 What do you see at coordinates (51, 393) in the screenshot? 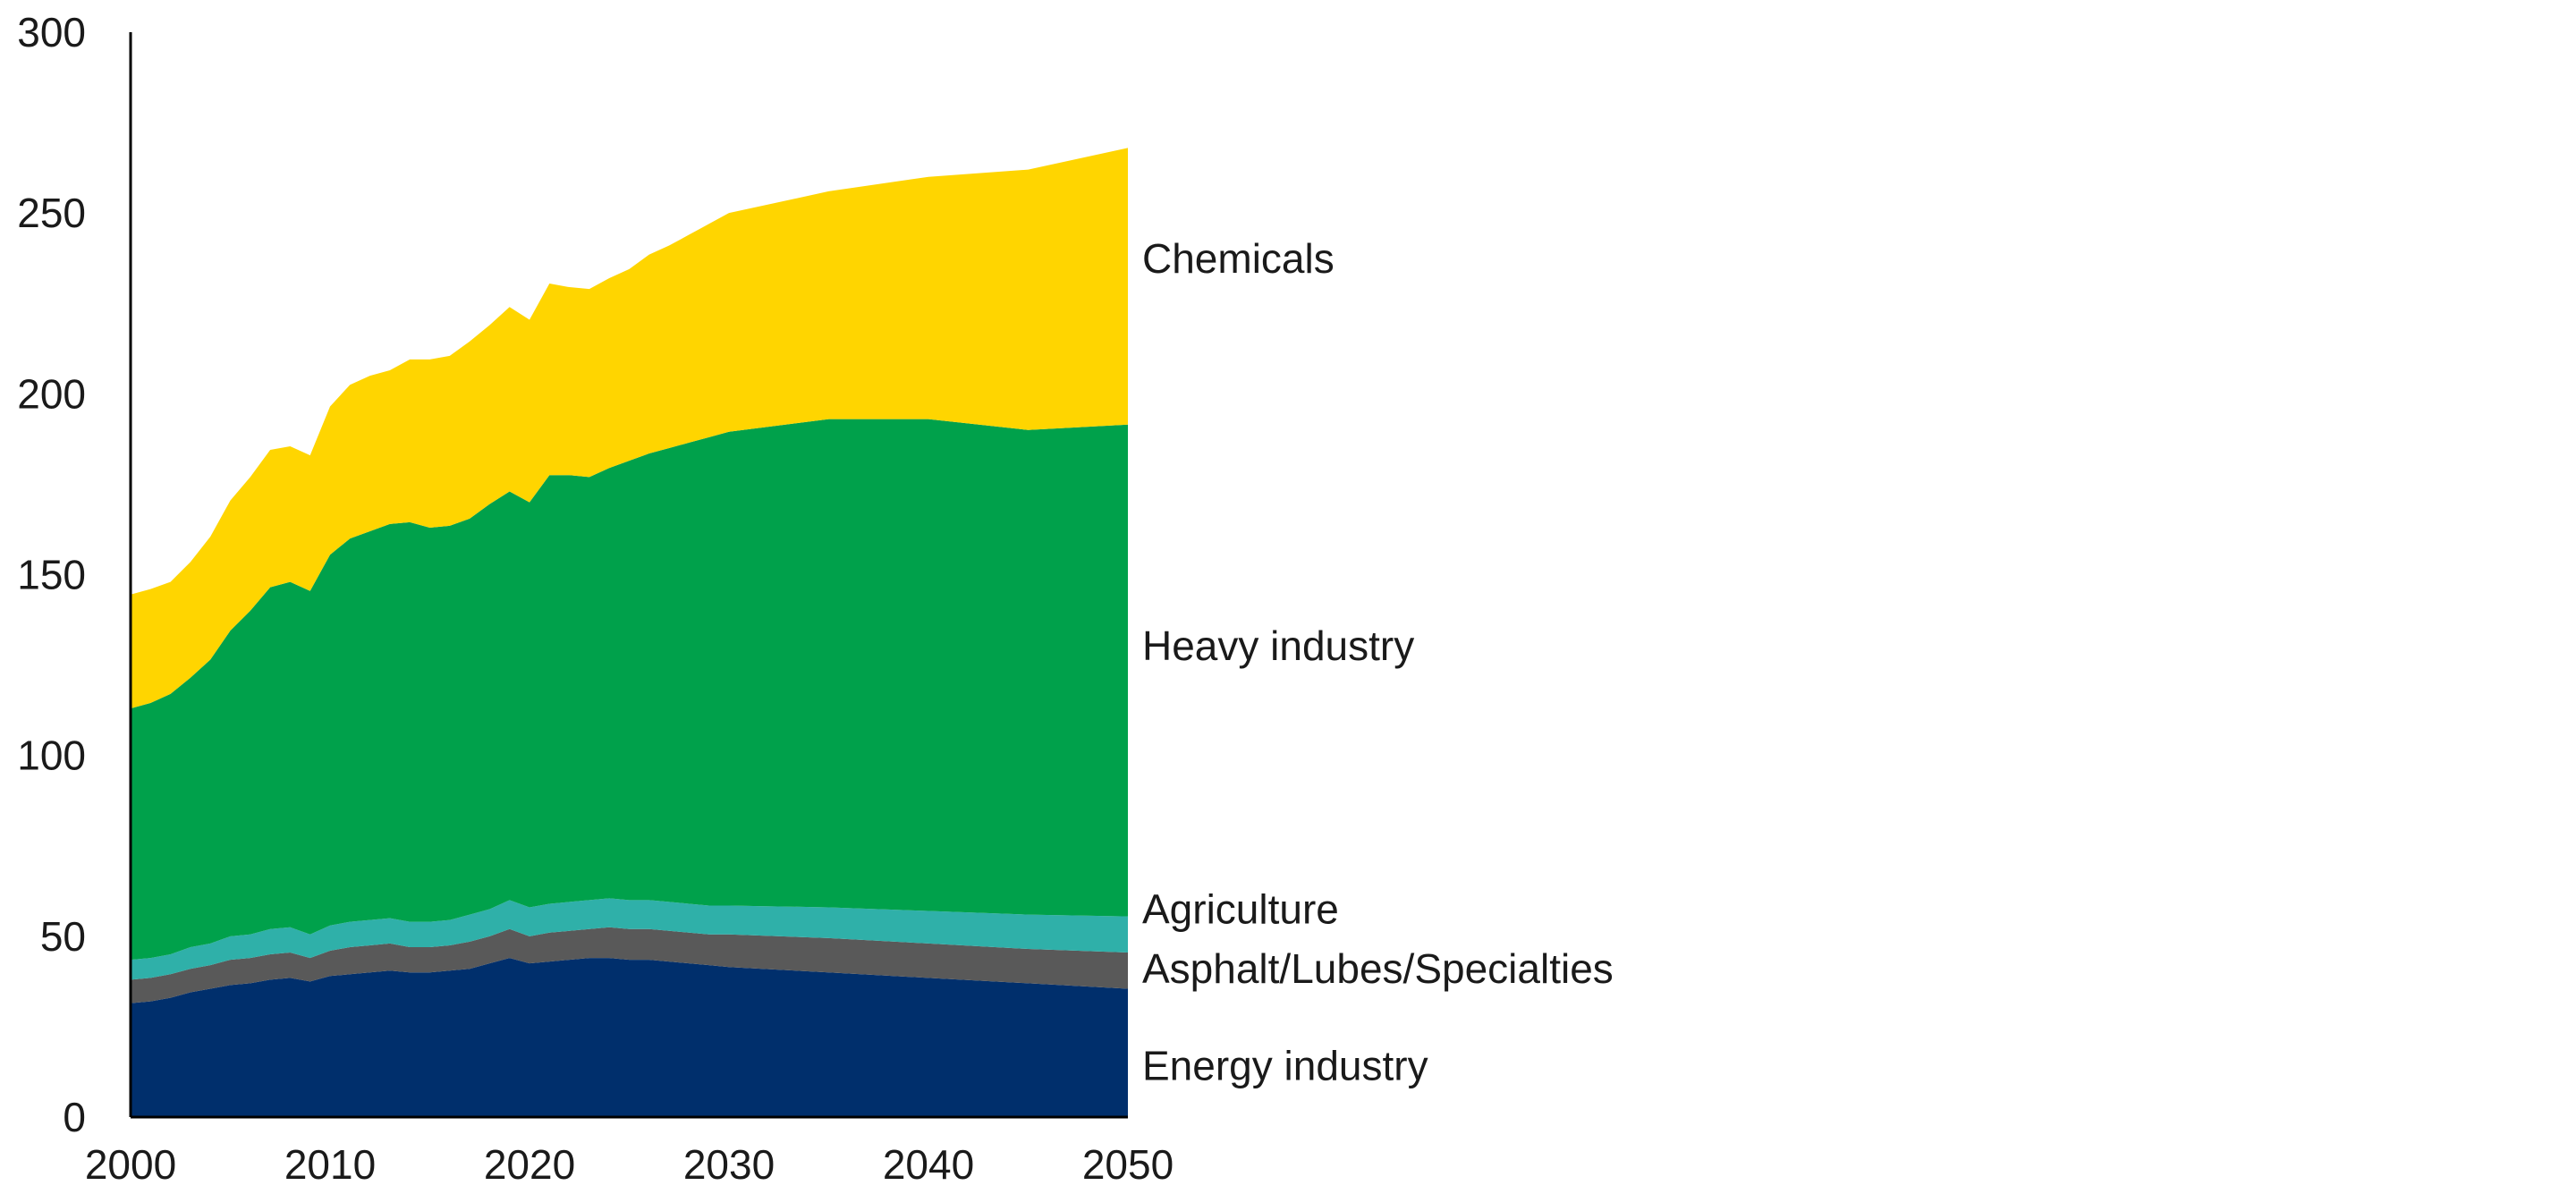
I see `y-tick-label: 200` at bounding box center [51, 393].